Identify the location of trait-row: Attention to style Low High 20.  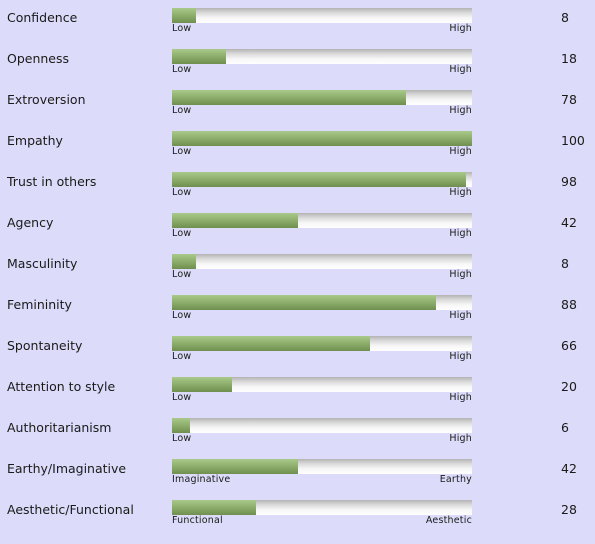
(297, 389).